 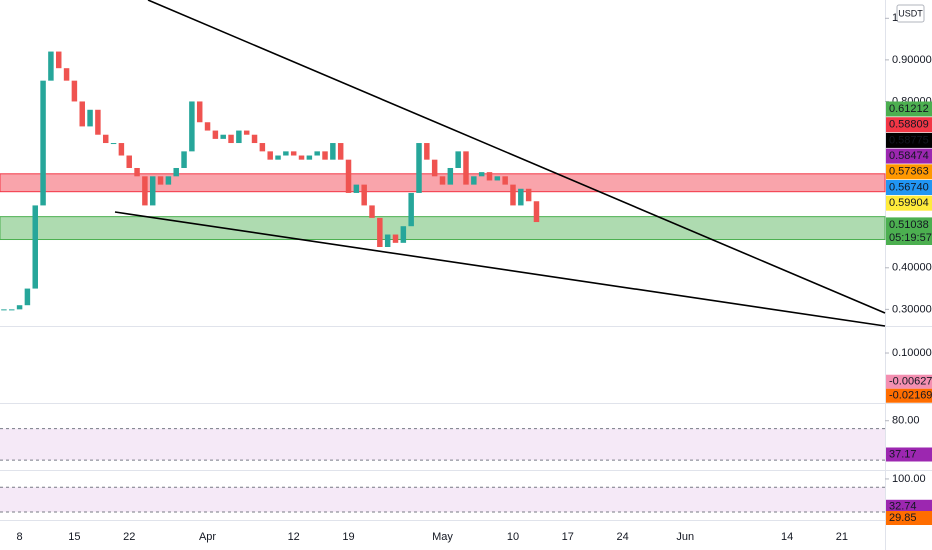 I want to click on y-tick-label: 0.40000, so click(x=912, y=268).